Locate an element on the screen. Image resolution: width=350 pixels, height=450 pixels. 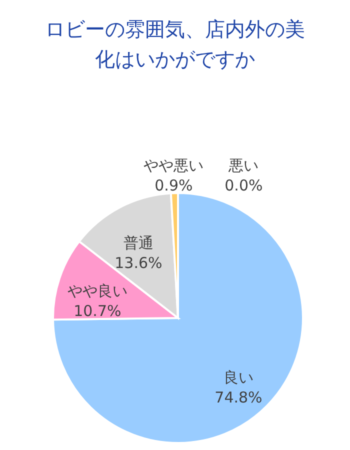
data-label: 13.6% is located at coordinates (138, 263).